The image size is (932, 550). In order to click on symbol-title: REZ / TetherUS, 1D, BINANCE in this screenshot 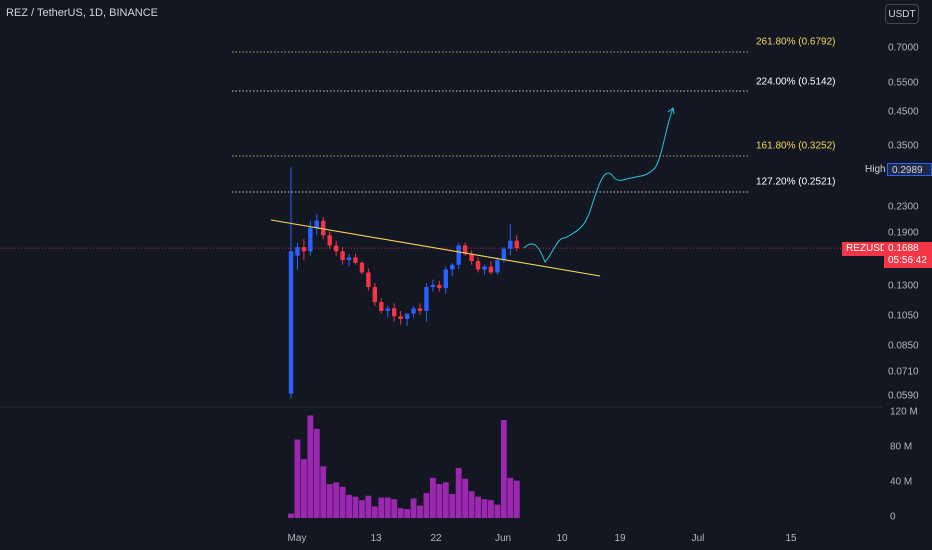, I will do `click(82, 13)`.